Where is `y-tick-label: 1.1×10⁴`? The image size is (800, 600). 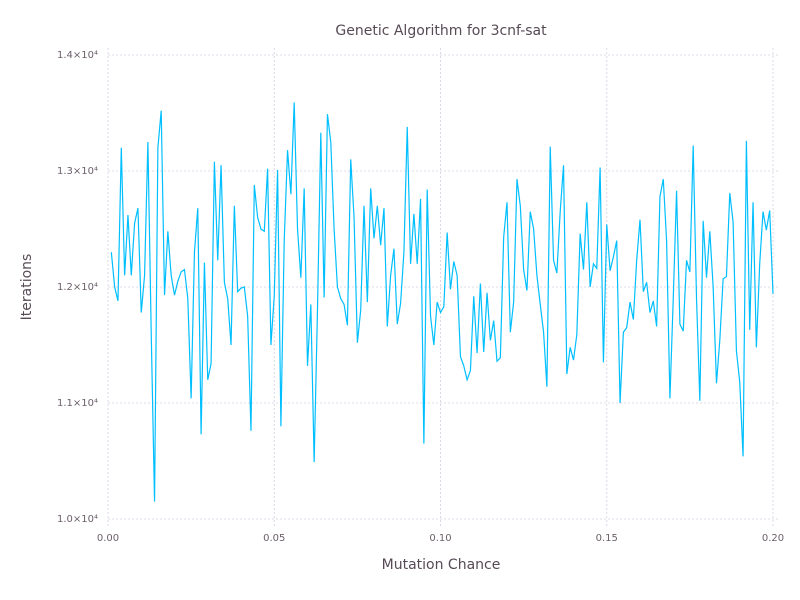
y-tick-label: 1.1×10⁴ is located at coordinates (77, 403).